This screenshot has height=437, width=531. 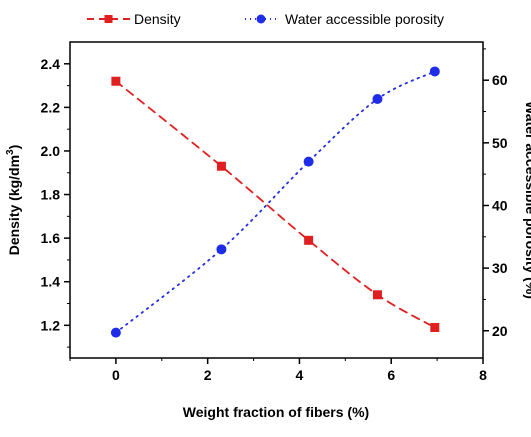 I want to click on x-axis: 0 2 4 6 8, so click(x=278, y=370).